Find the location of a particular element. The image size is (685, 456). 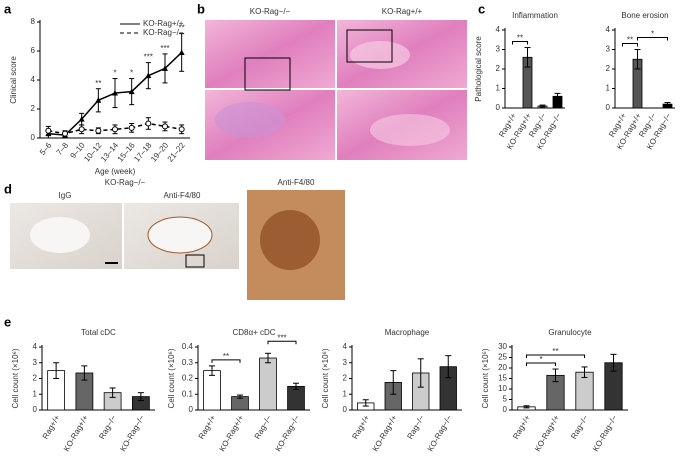

legend-label: KO-Rag+/+ is located at coordinates (163, 23).